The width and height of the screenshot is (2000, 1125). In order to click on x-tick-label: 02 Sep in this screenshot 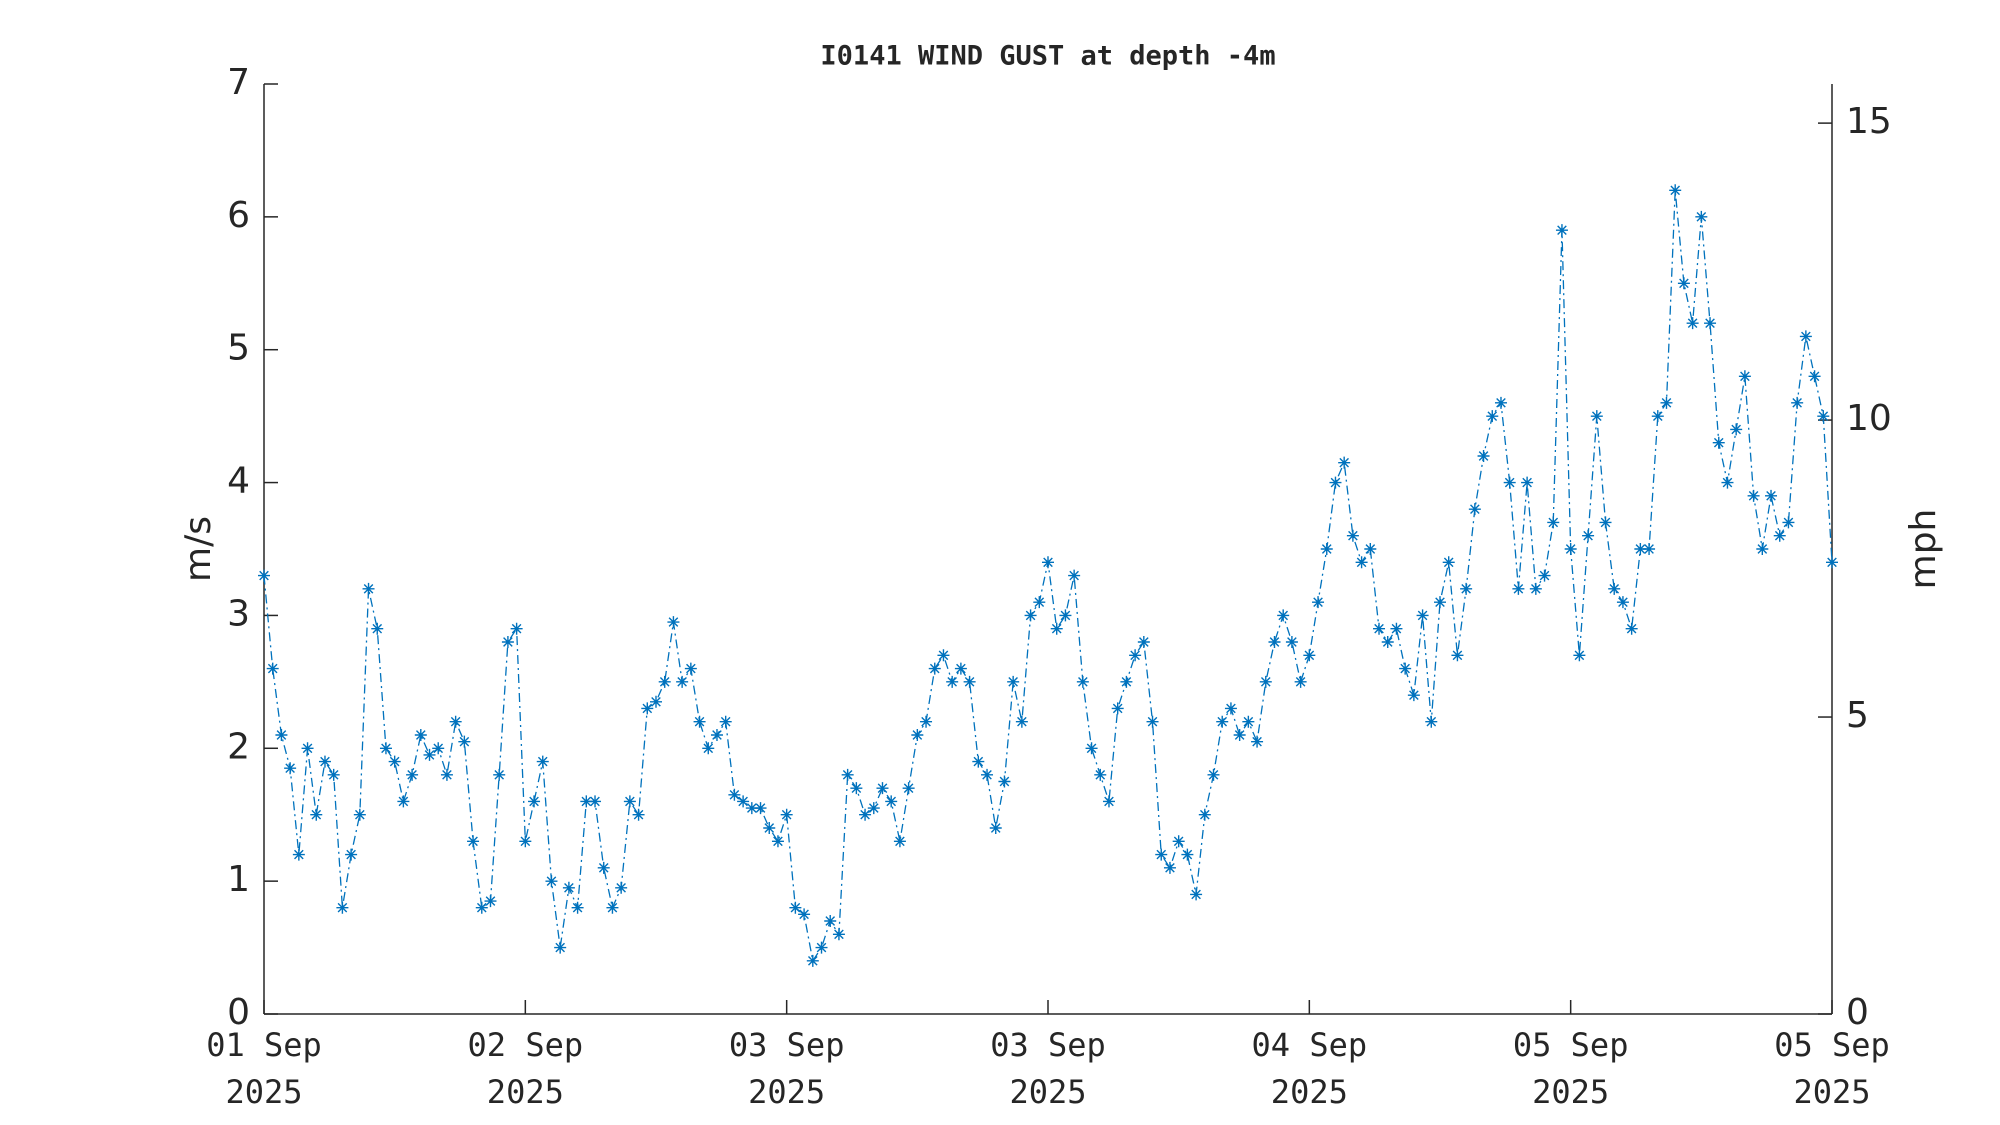, I will do `click(526, 1045)`.